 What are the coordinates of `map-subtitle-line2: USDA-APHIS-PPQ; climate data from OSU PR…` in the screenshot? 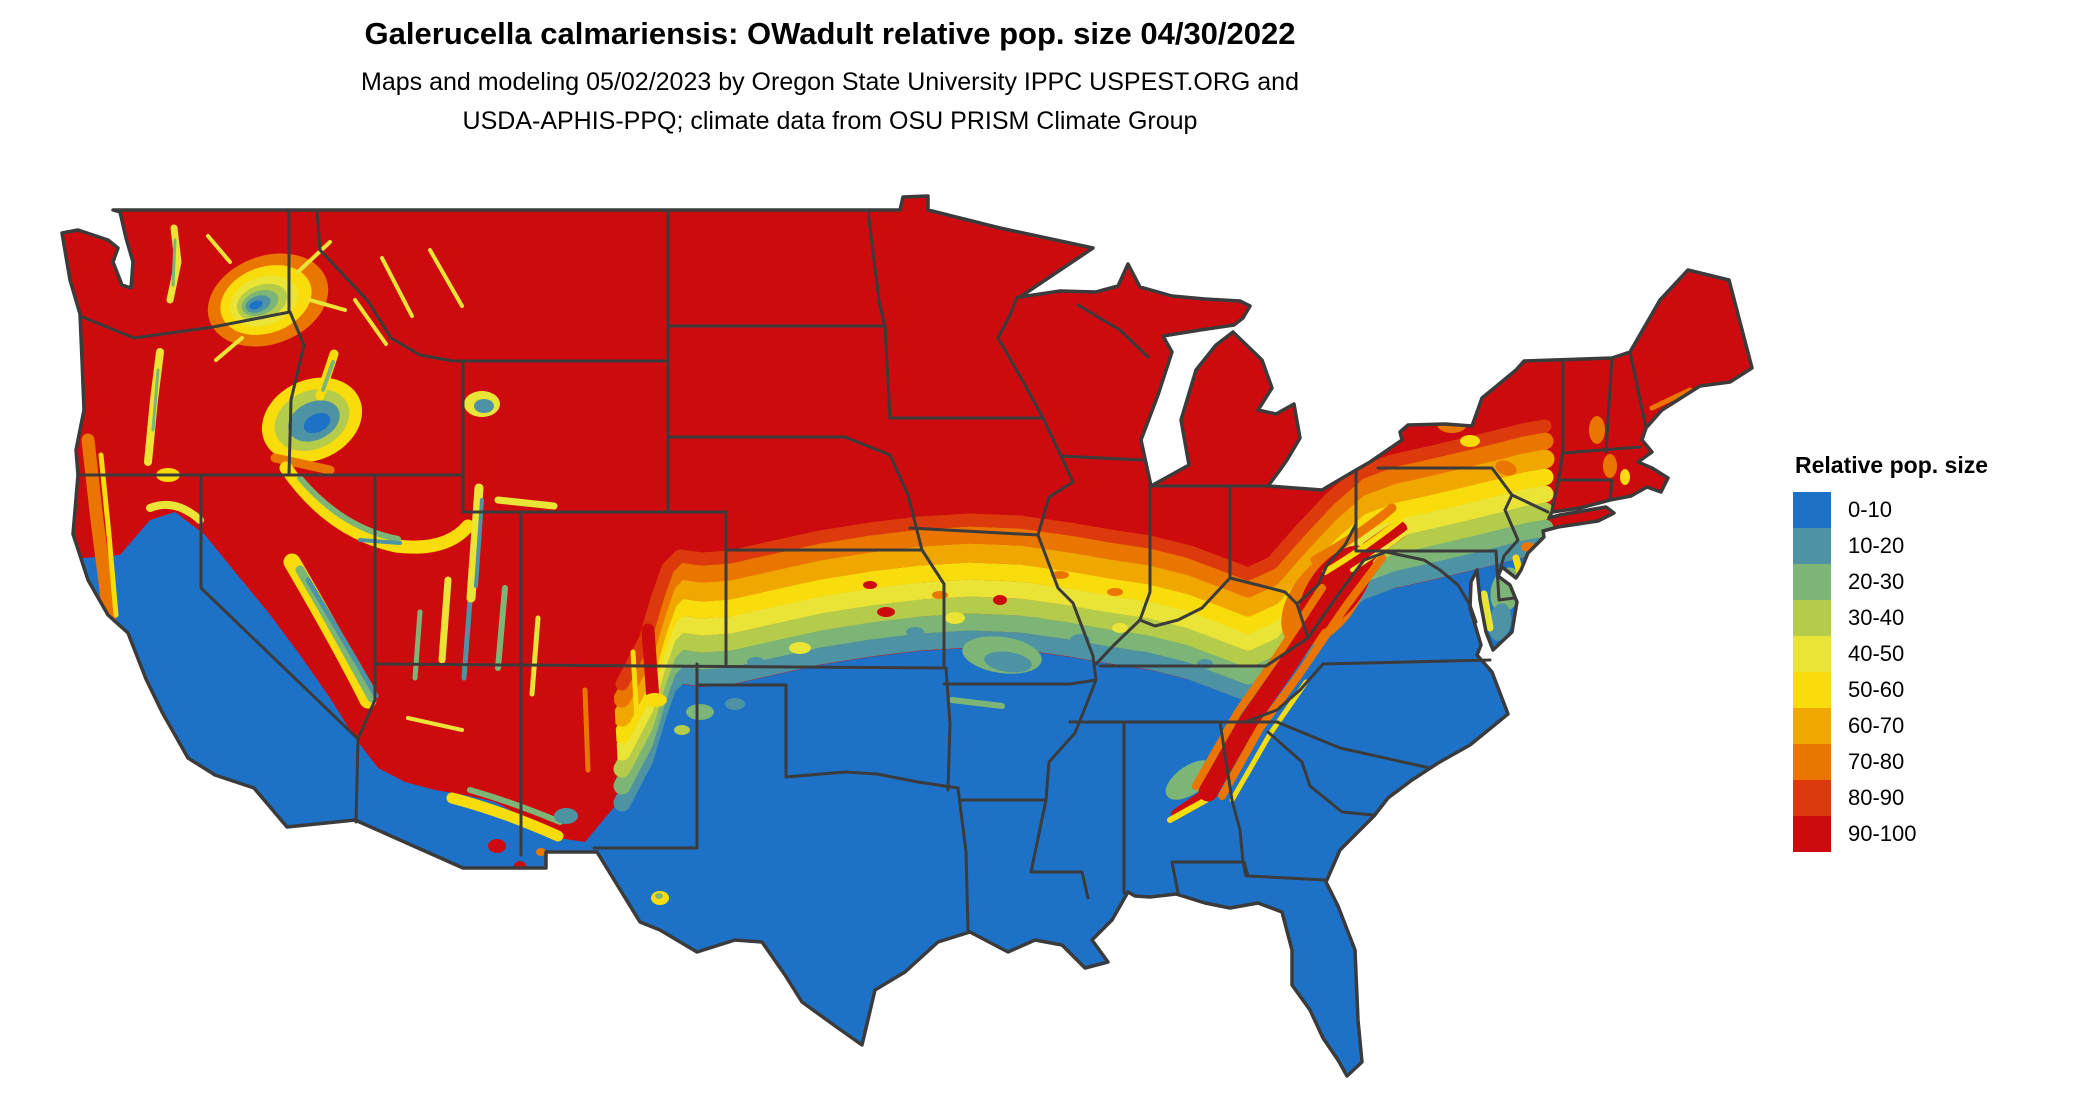 It's located at (830, 121).